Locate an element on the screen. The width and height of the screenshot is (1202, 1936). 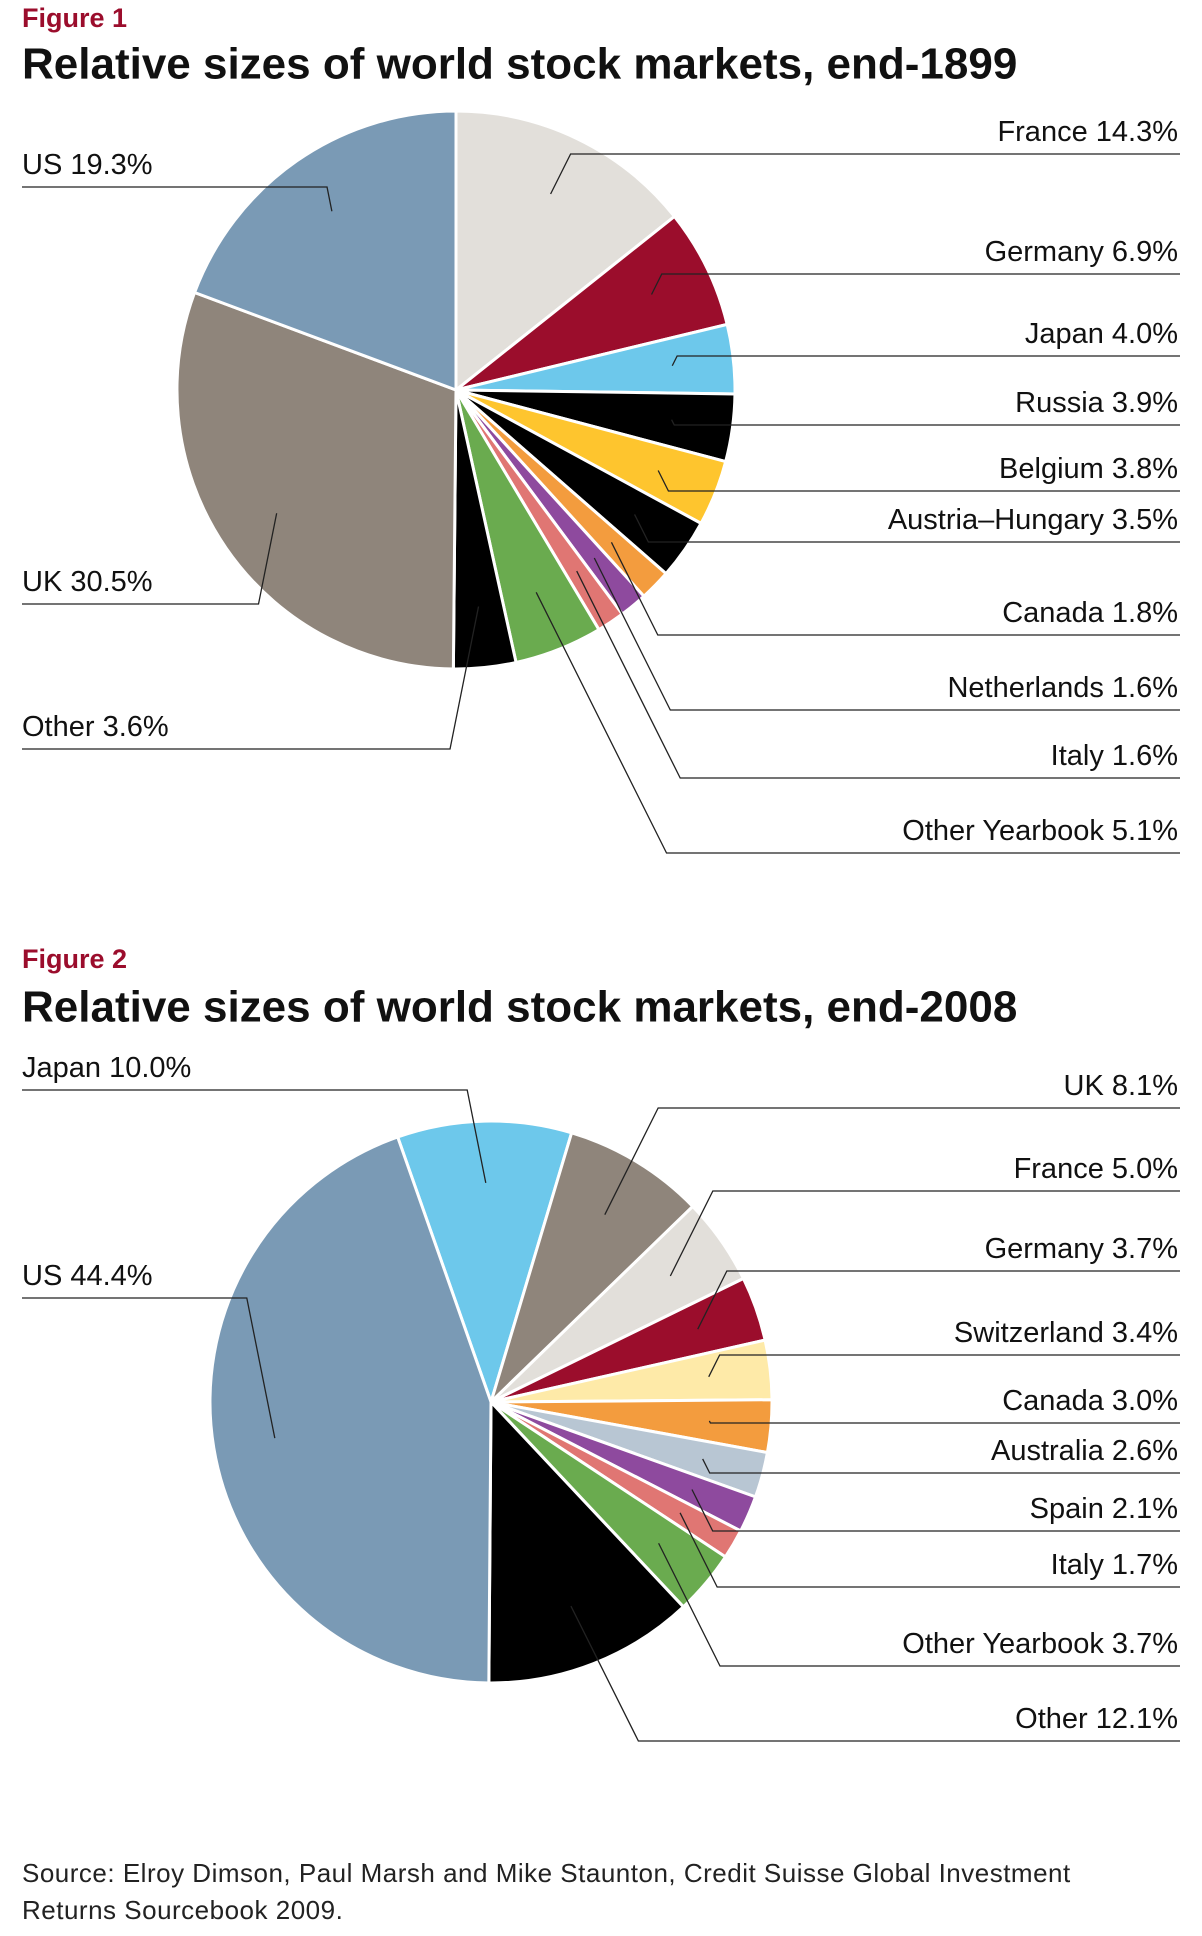
slice-value: 3.4% is located at coordinates (1145, 1333).